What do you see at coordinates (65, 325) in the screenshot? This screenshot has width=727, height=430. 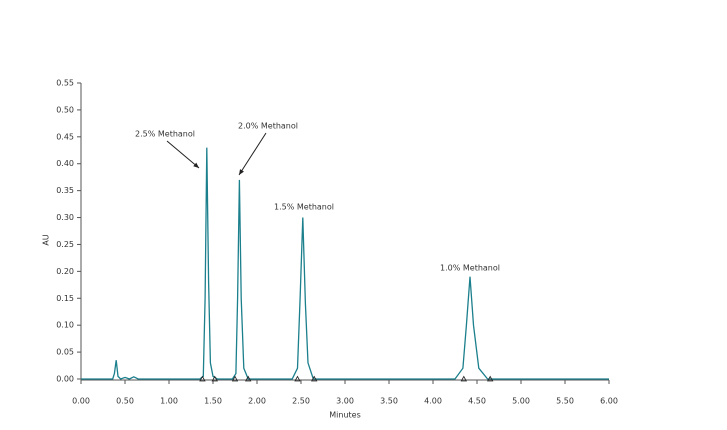 I see `y-tick-label: 0.10` at bounding box center [65, 325].